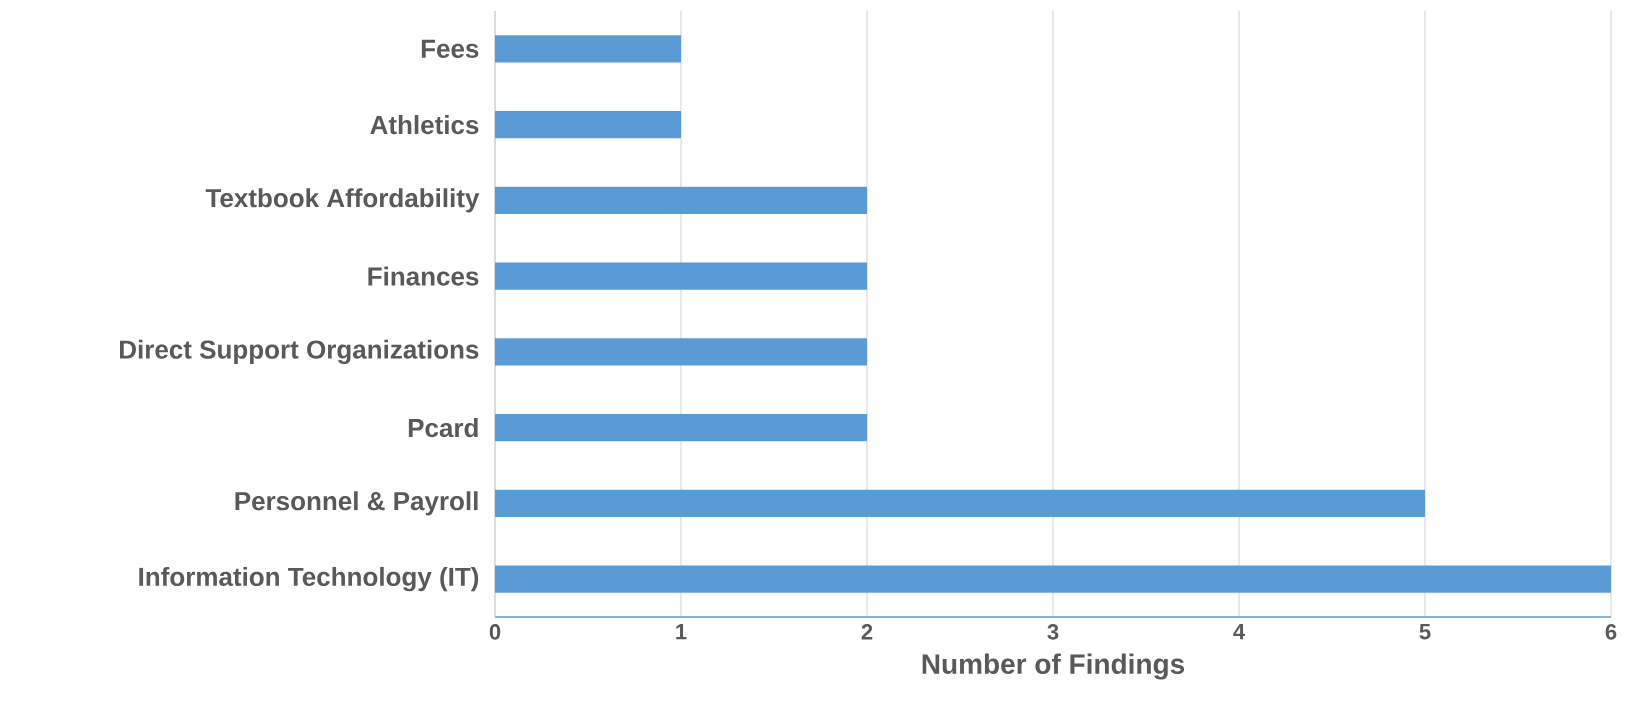  What do you see at coordinates (1053, 632) in the screenshot?
I see `x-tick-label: 3` at bounding box center [1053, 632].